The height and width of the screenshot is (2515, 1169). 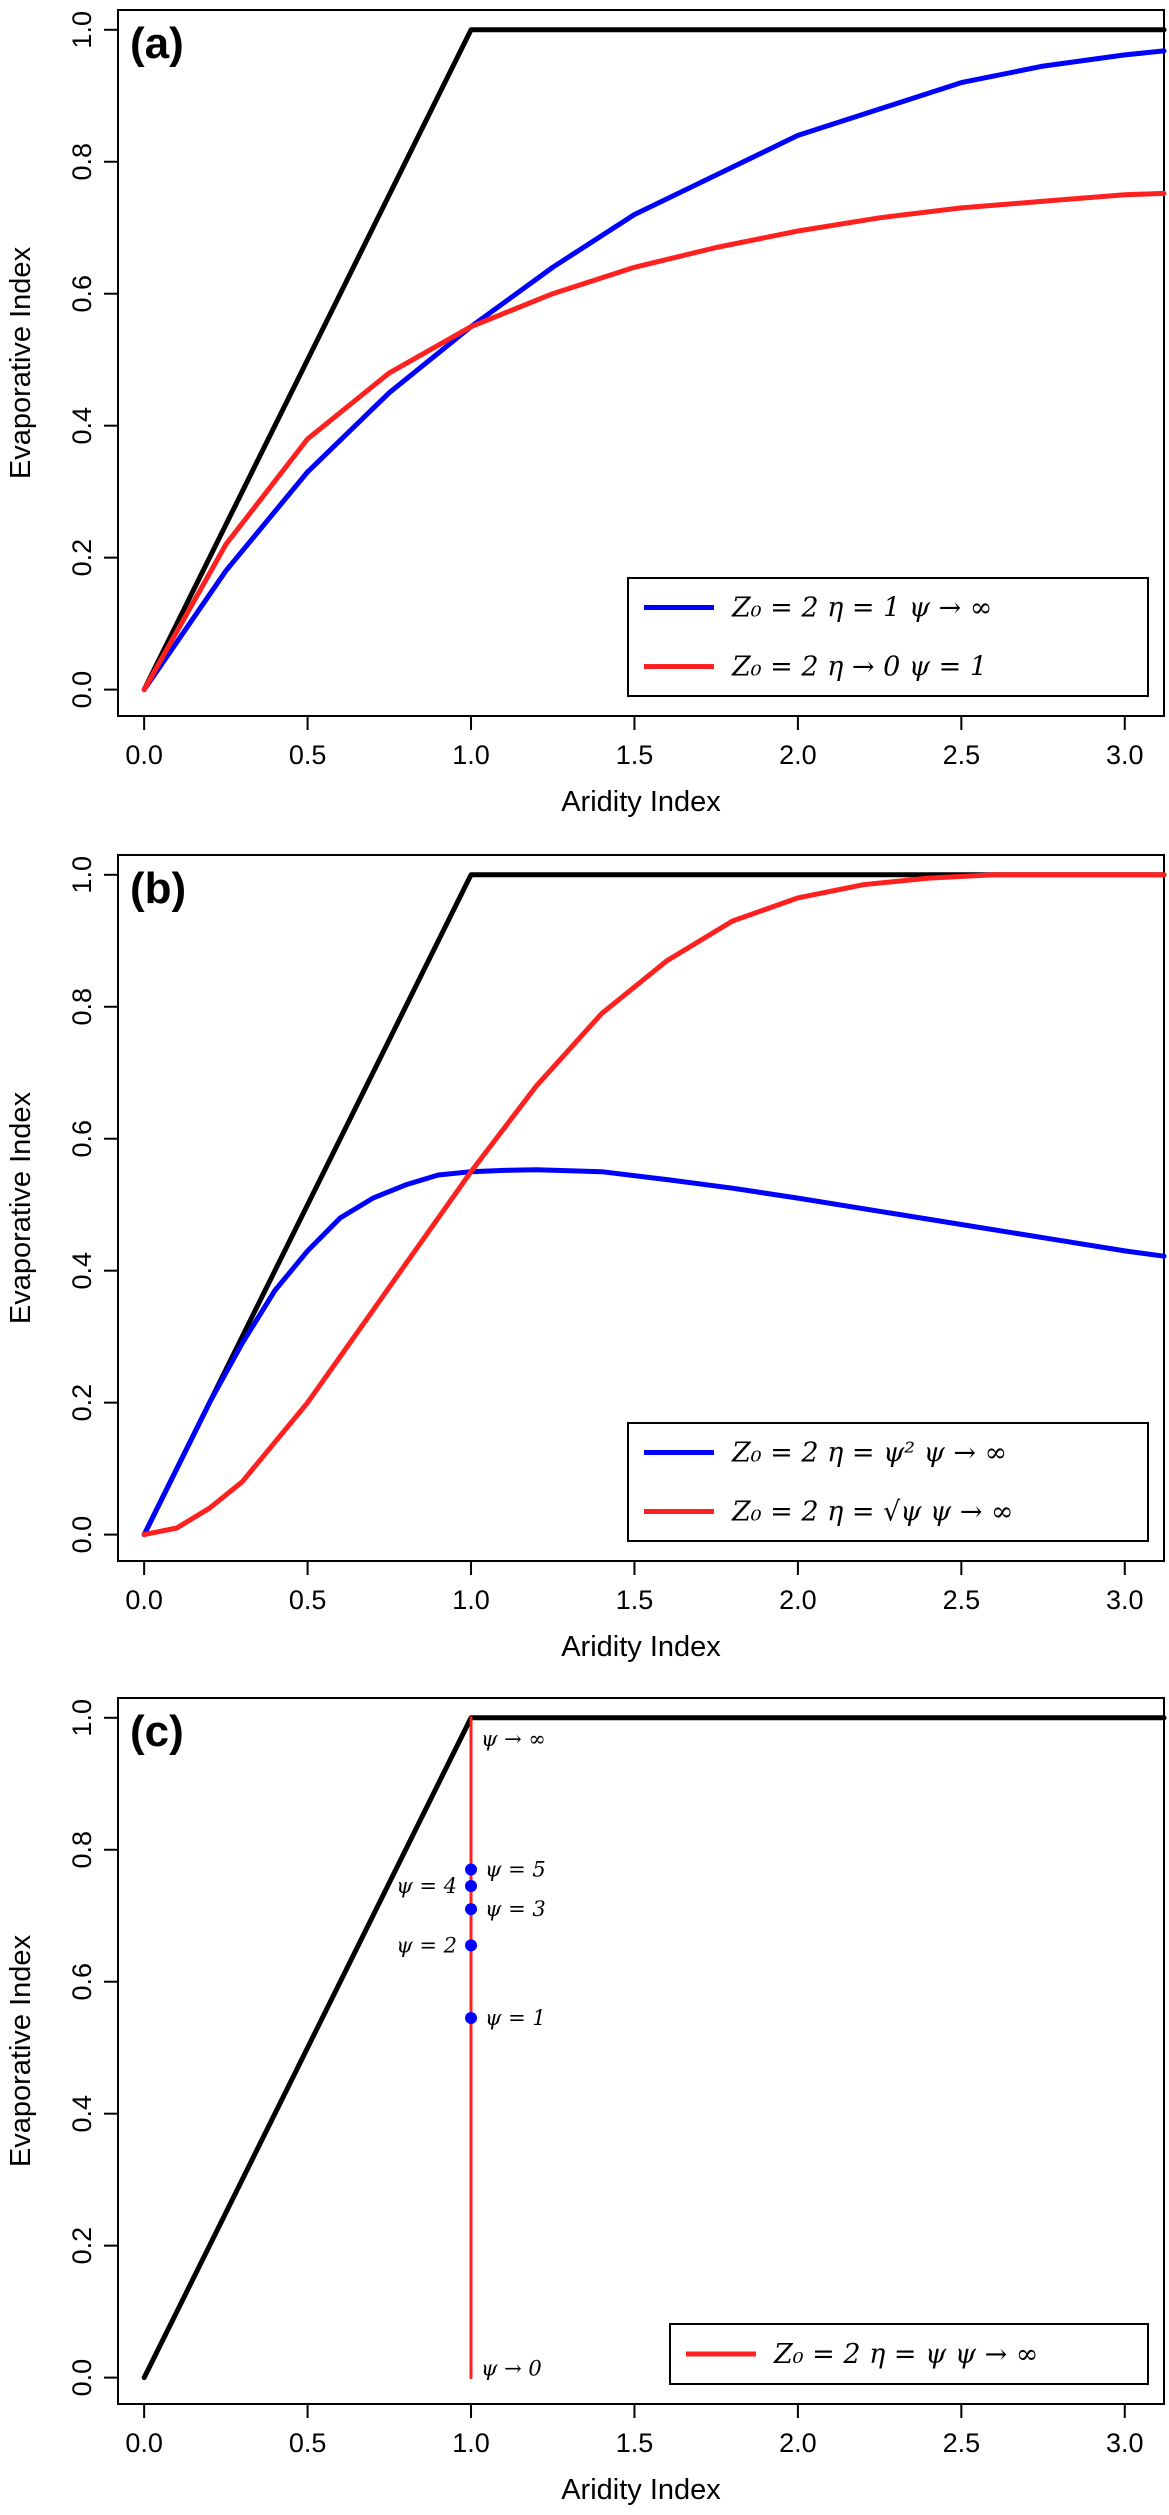 I want to click on legend-entry: Z₀ = 2 η = ψ ψ → ∞, so click(x=905, y=2354).